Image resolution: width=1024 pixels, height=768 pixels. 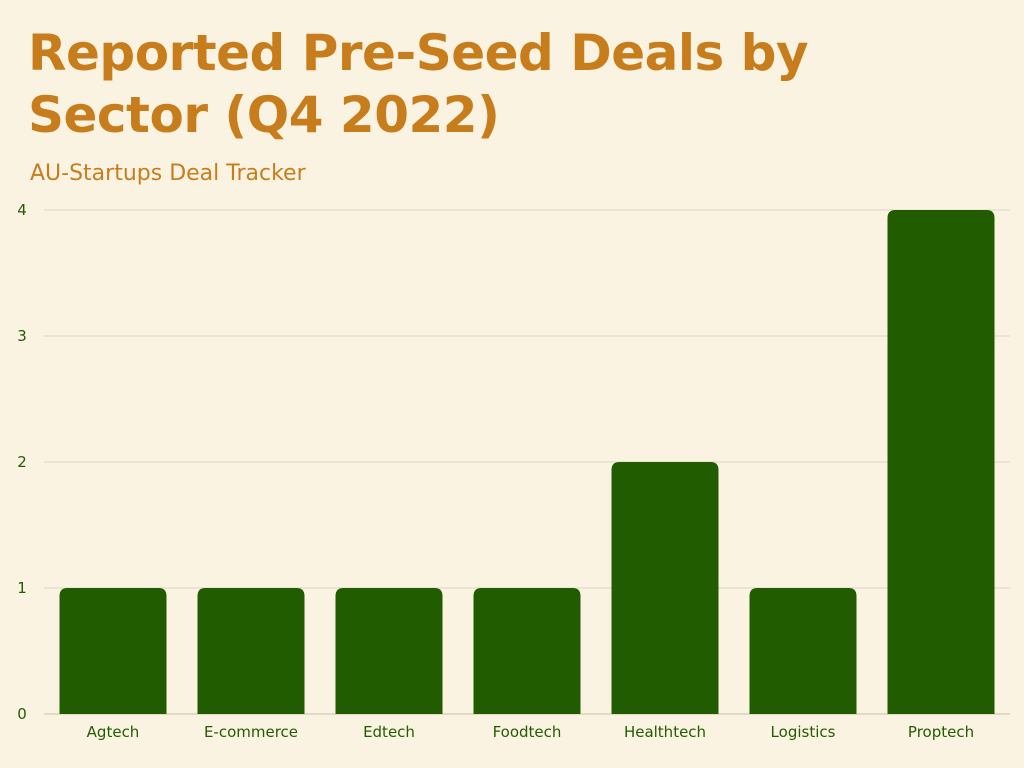 What do you see at coordinates (527, 651) in the screenshot?
I see `bar-foodtech` at bounding box center [527, 651].